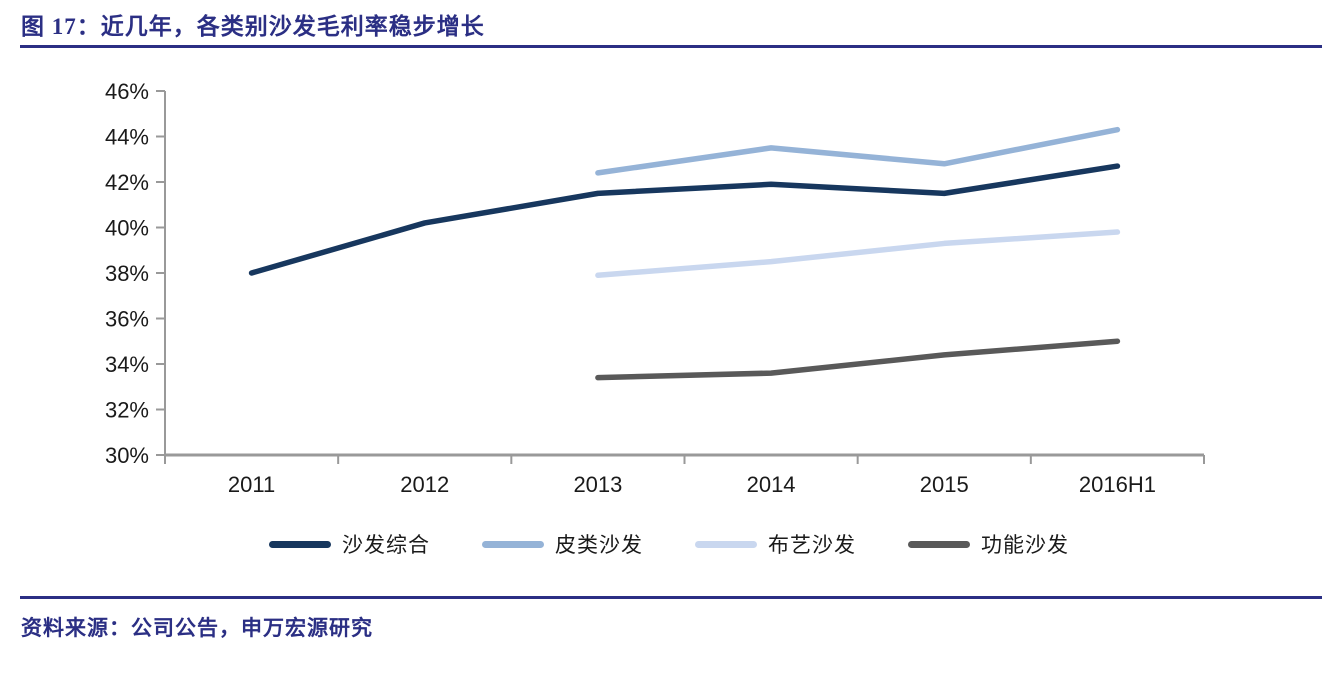 This screenshot has height=680, width=1338. I want to click on x-tick-label: 2016H1, so click(1117, 484).